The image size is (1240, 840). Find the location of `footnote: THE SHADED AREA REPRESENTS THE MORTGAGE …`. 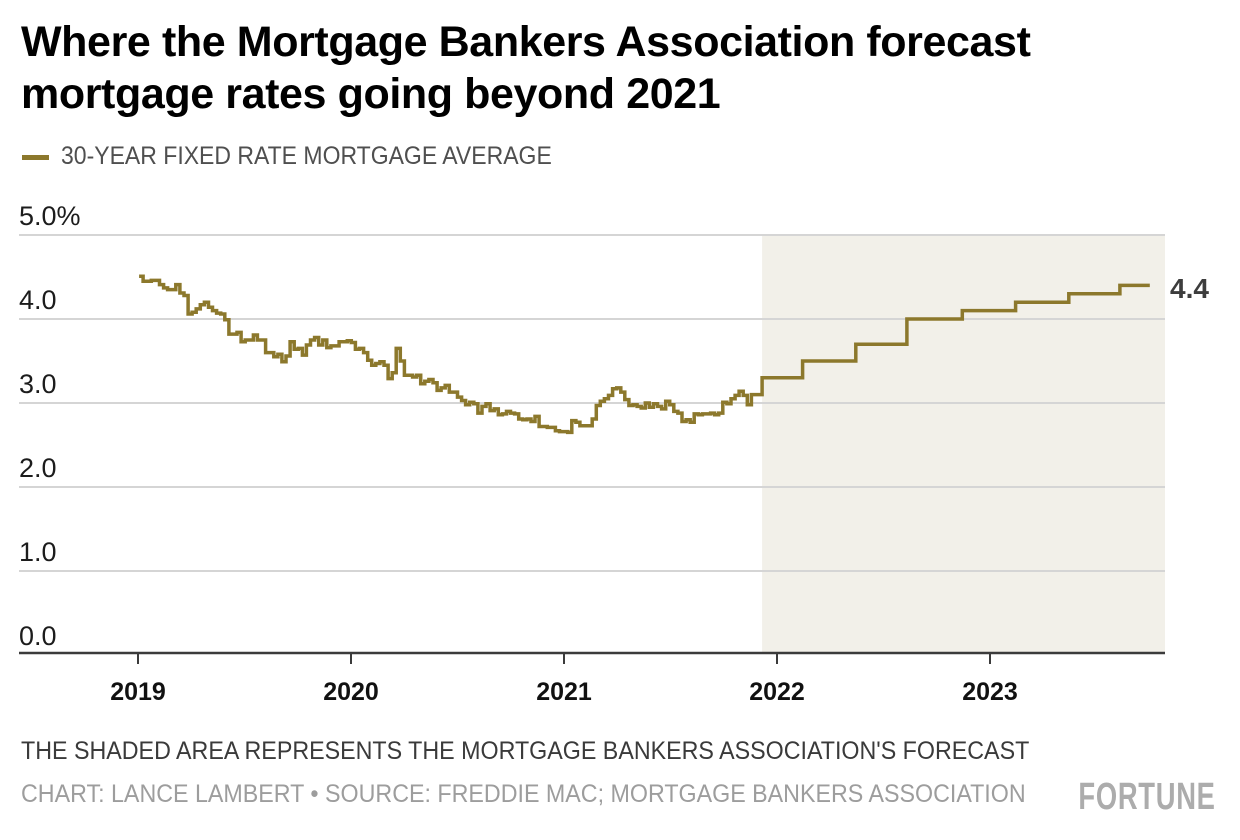

footnote: THE SHADED AREA REPRESENTS THE MORTGAGE … is located at coordinates (525, 751).